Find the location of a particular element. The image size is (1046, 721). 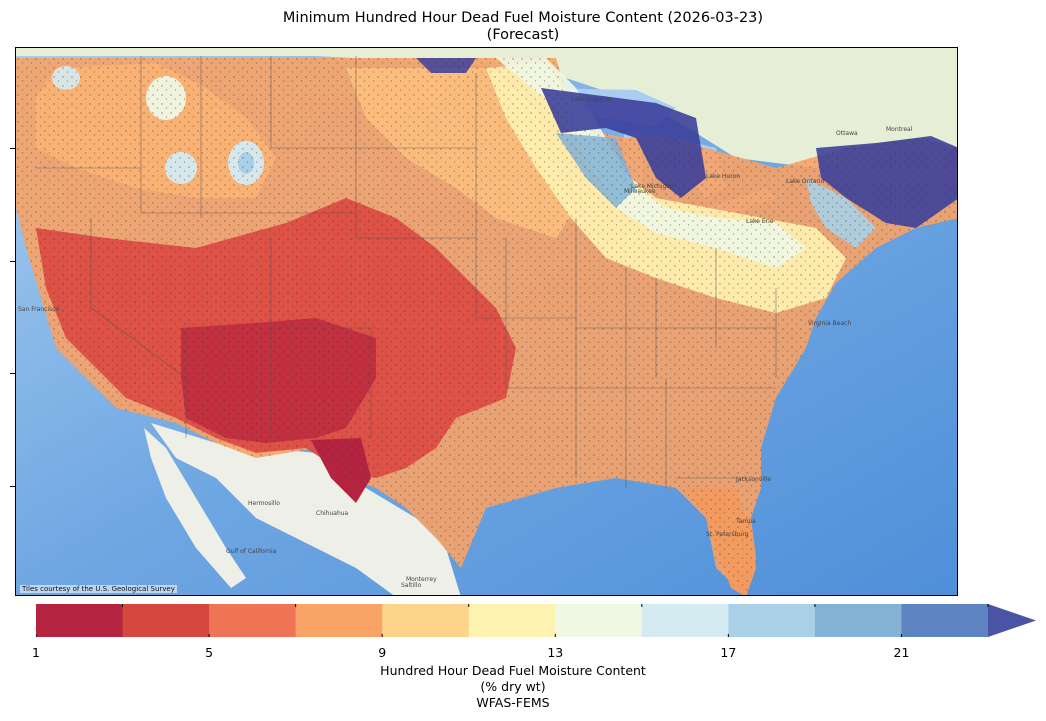

colorbar-label-line-2: (% dry wt) is located at coordinates (513, 686).